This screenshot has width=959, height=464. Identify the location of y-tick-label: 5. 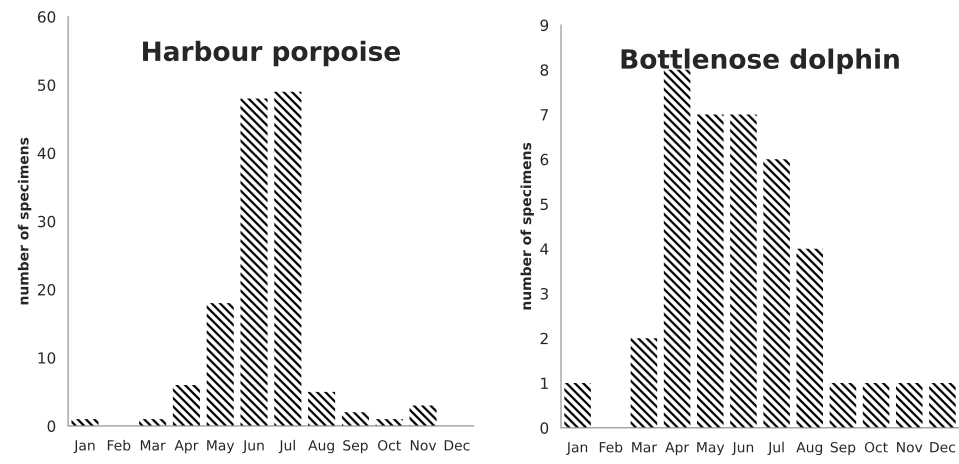
(544, 204).